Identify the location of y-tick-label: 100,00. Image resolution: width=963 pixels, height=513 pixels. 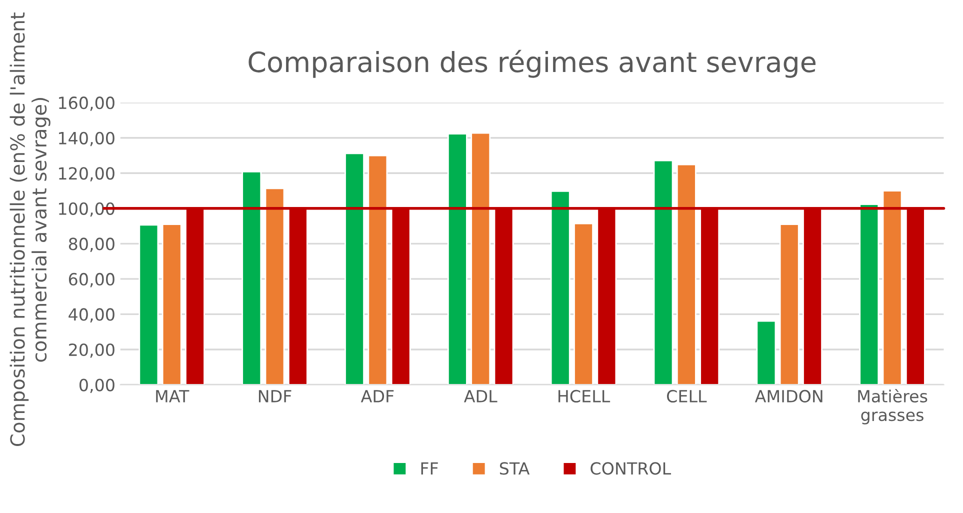
(86, 209).